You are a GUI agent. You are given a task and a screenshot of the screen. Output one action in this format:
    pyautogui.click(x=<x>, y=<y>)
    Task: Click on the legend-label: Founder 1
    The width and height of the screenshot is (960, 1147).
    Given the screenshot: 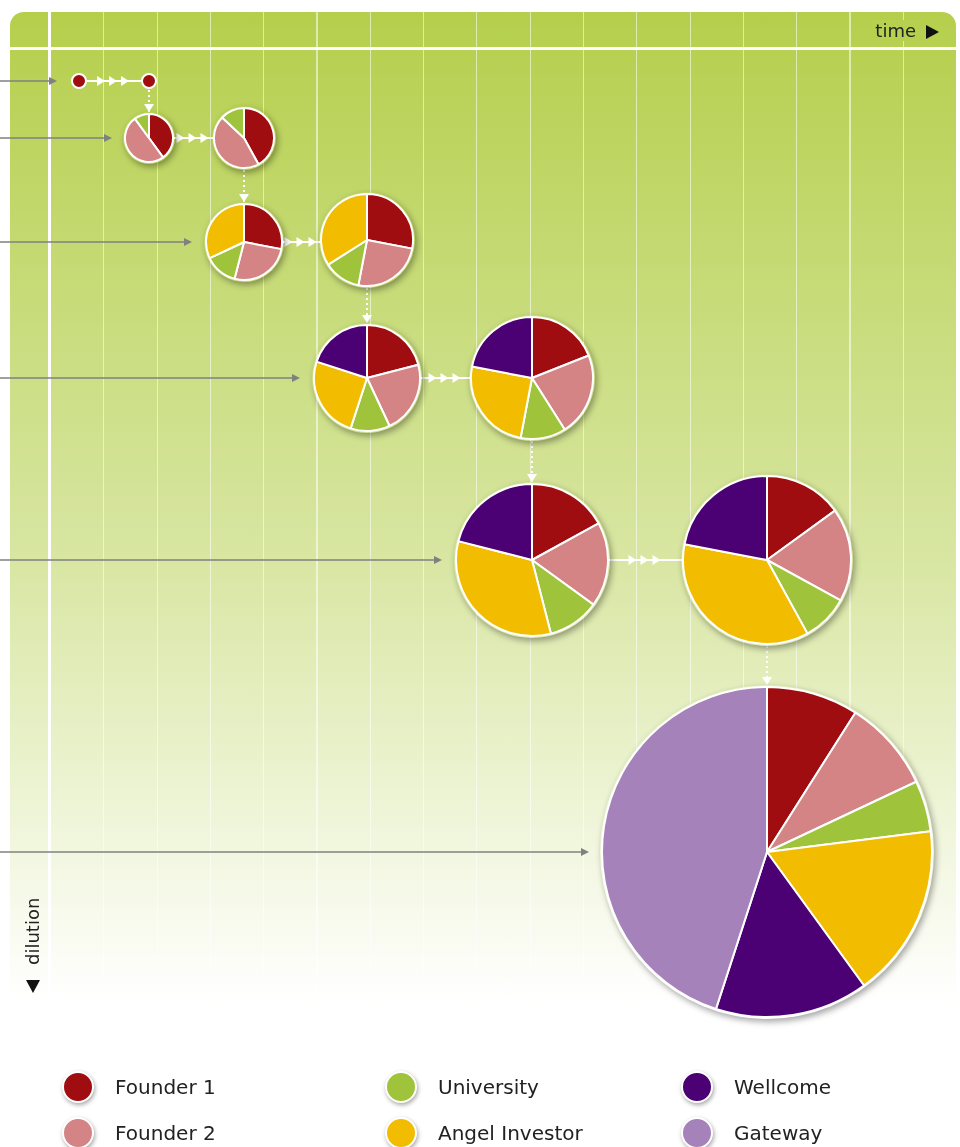 What is the action you would take?
    pyautogui.click(x=165, y=1087)
    